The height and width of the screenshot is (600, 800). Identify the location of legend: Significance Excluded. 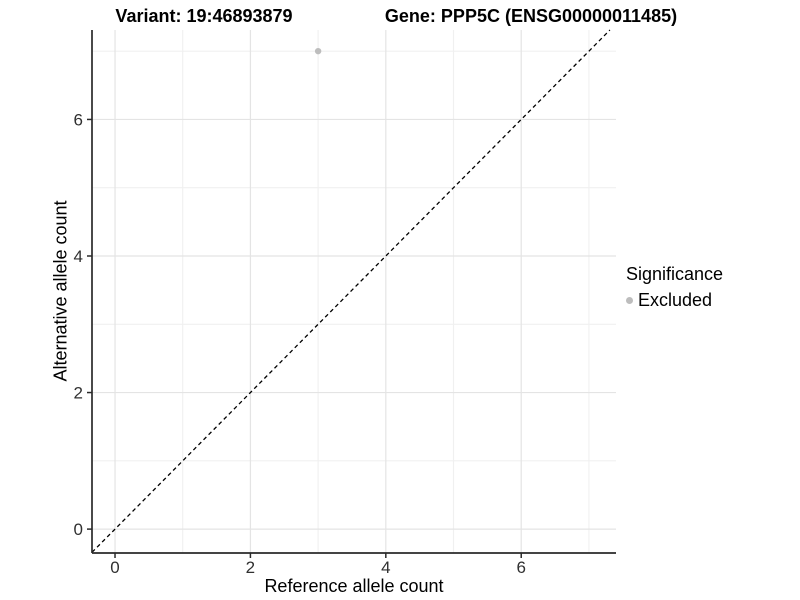
(674, 287).